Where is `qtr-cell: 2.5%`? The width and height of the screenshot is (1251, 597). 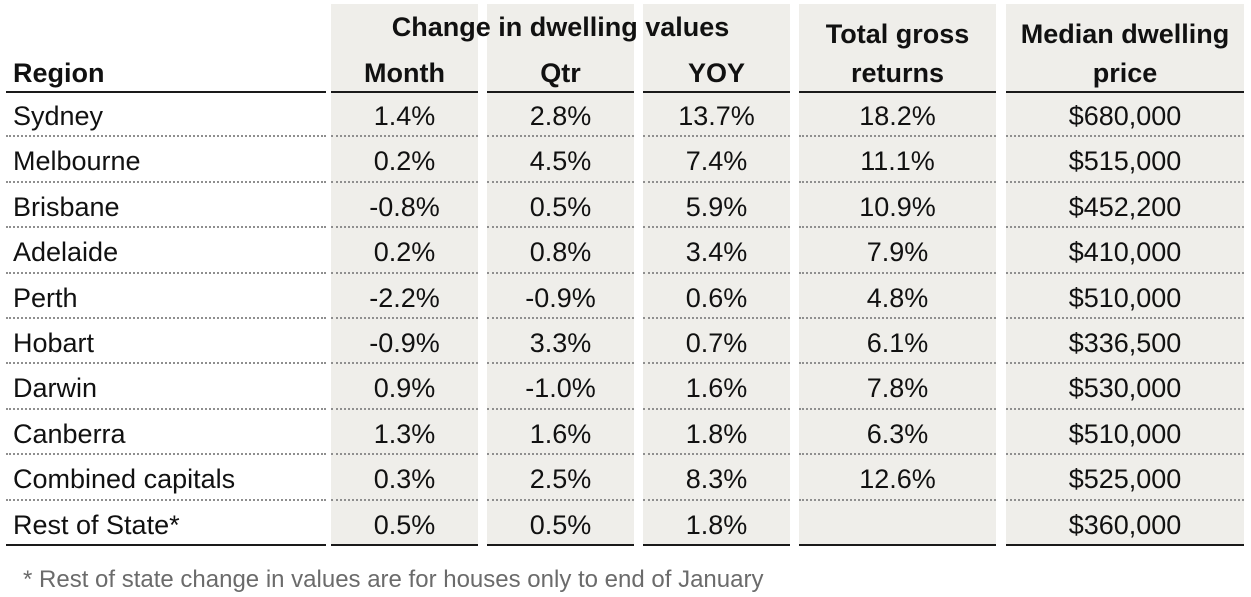
qtr-cell: 2.5% is located at coordinates (560, 479).